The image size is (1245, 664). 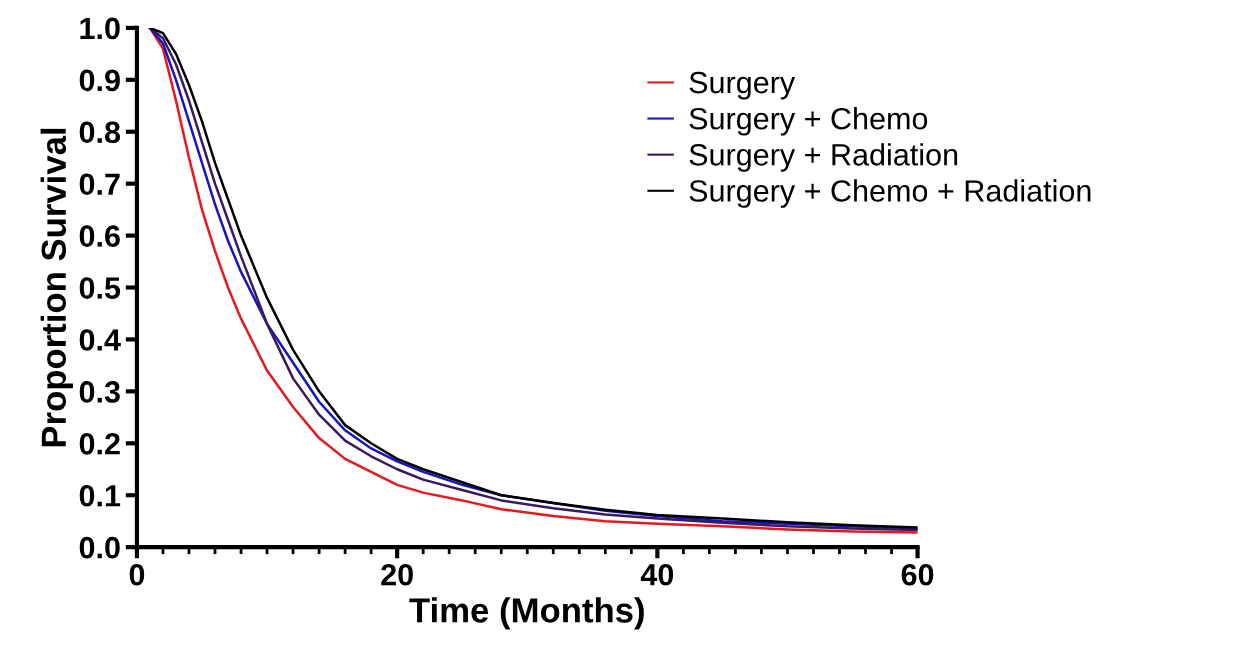 What do you see at coordinates (742, 85) in the screenshot?
I see `legend-label: Surgery` at bounding box center [742, 85].